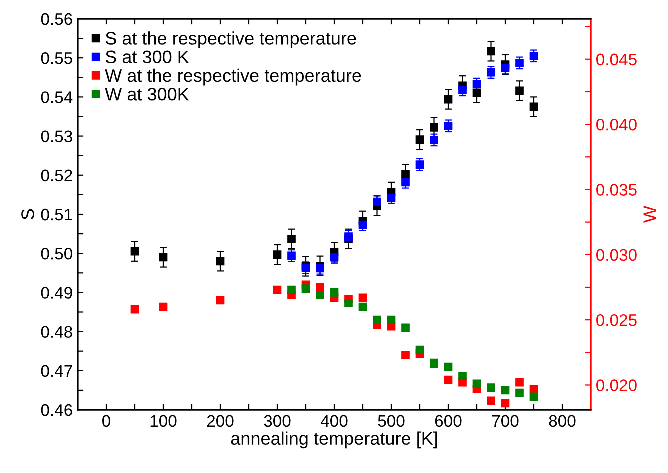 The width and height of the screenshot is (668, 473). Describe the element at coordinates (233, 77) in the screenshot. I see `legend-label: W at the respective temperature` at that location.